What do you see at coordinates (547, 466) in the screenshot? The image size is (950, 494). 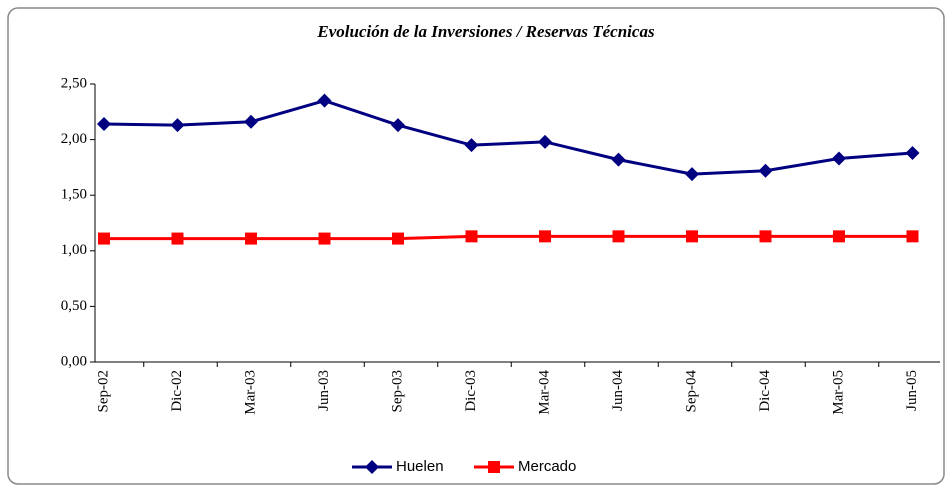 I see `legend-label: Mercado` at bounding box center [547, 466].